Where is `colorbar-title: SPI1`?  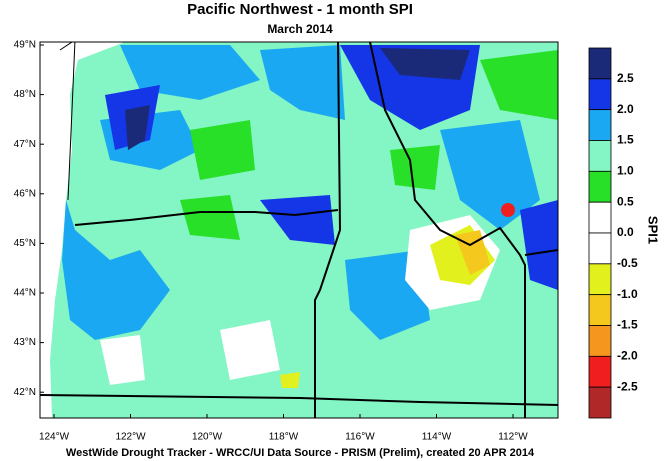
colorbar-title: SPI1 is located at coordinates (653, 230).